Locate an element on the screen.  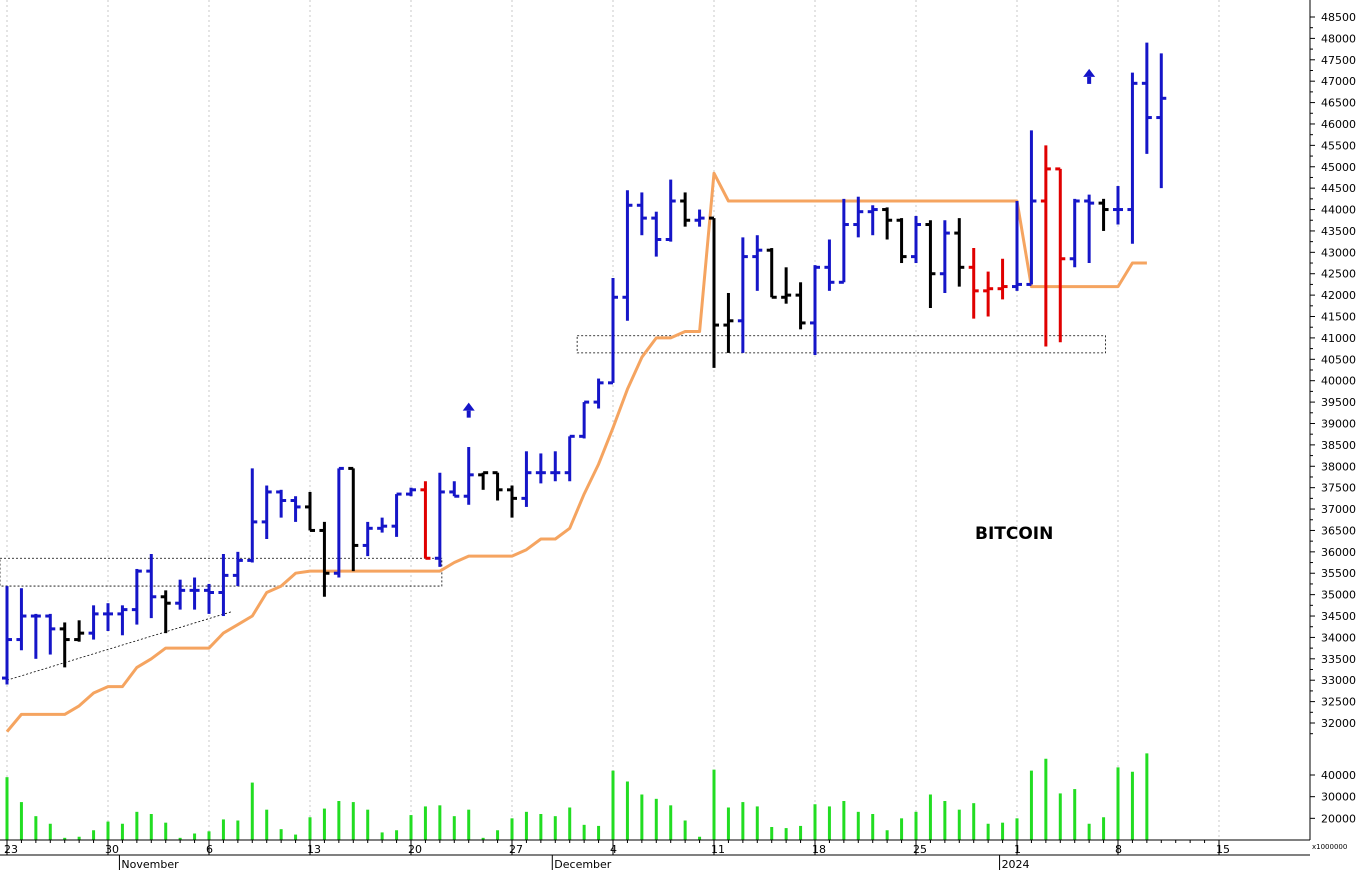
price-tick-label: 47000 is located at coordinates (1338, 81).